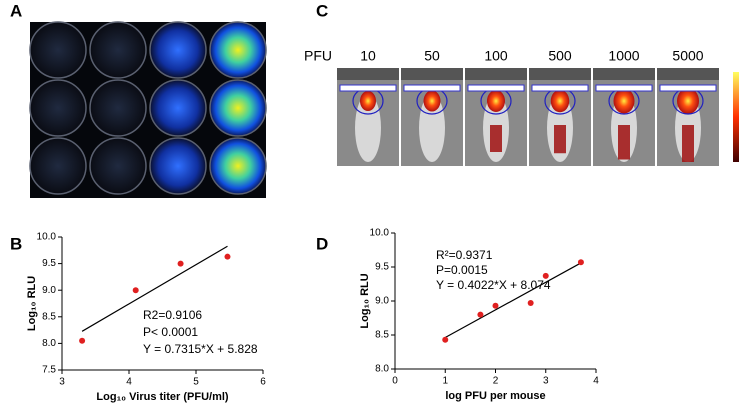 This screenshot has width=750, height=404. Describe the element at coordinates (318, 56) in the screenshot. I see `unit-label: PFU` at that location.